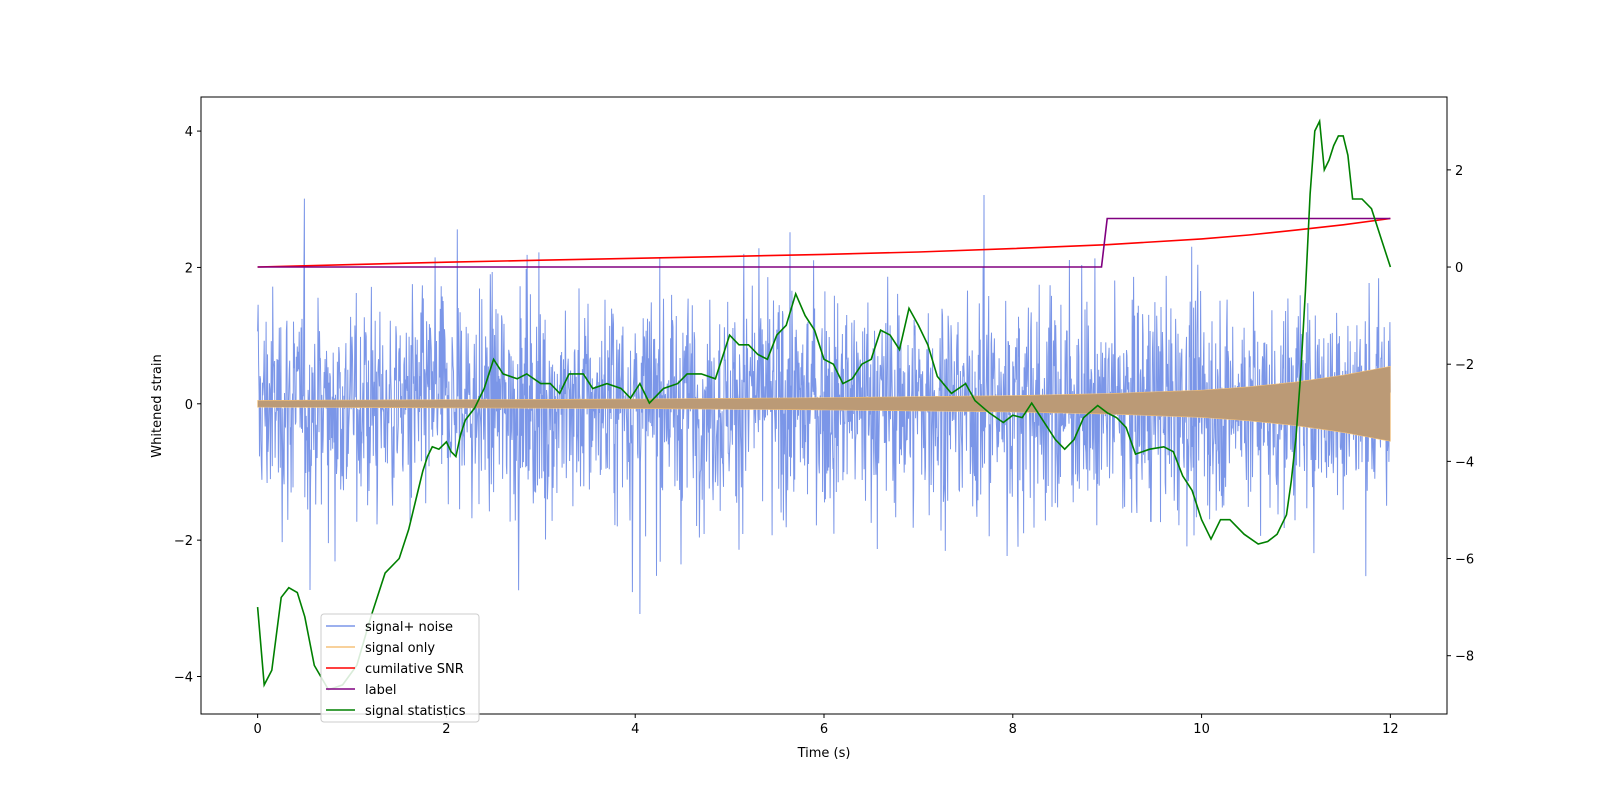 The image size is (1600, 800). I want to click on x-tick-label: 12, so click(1390, 729).